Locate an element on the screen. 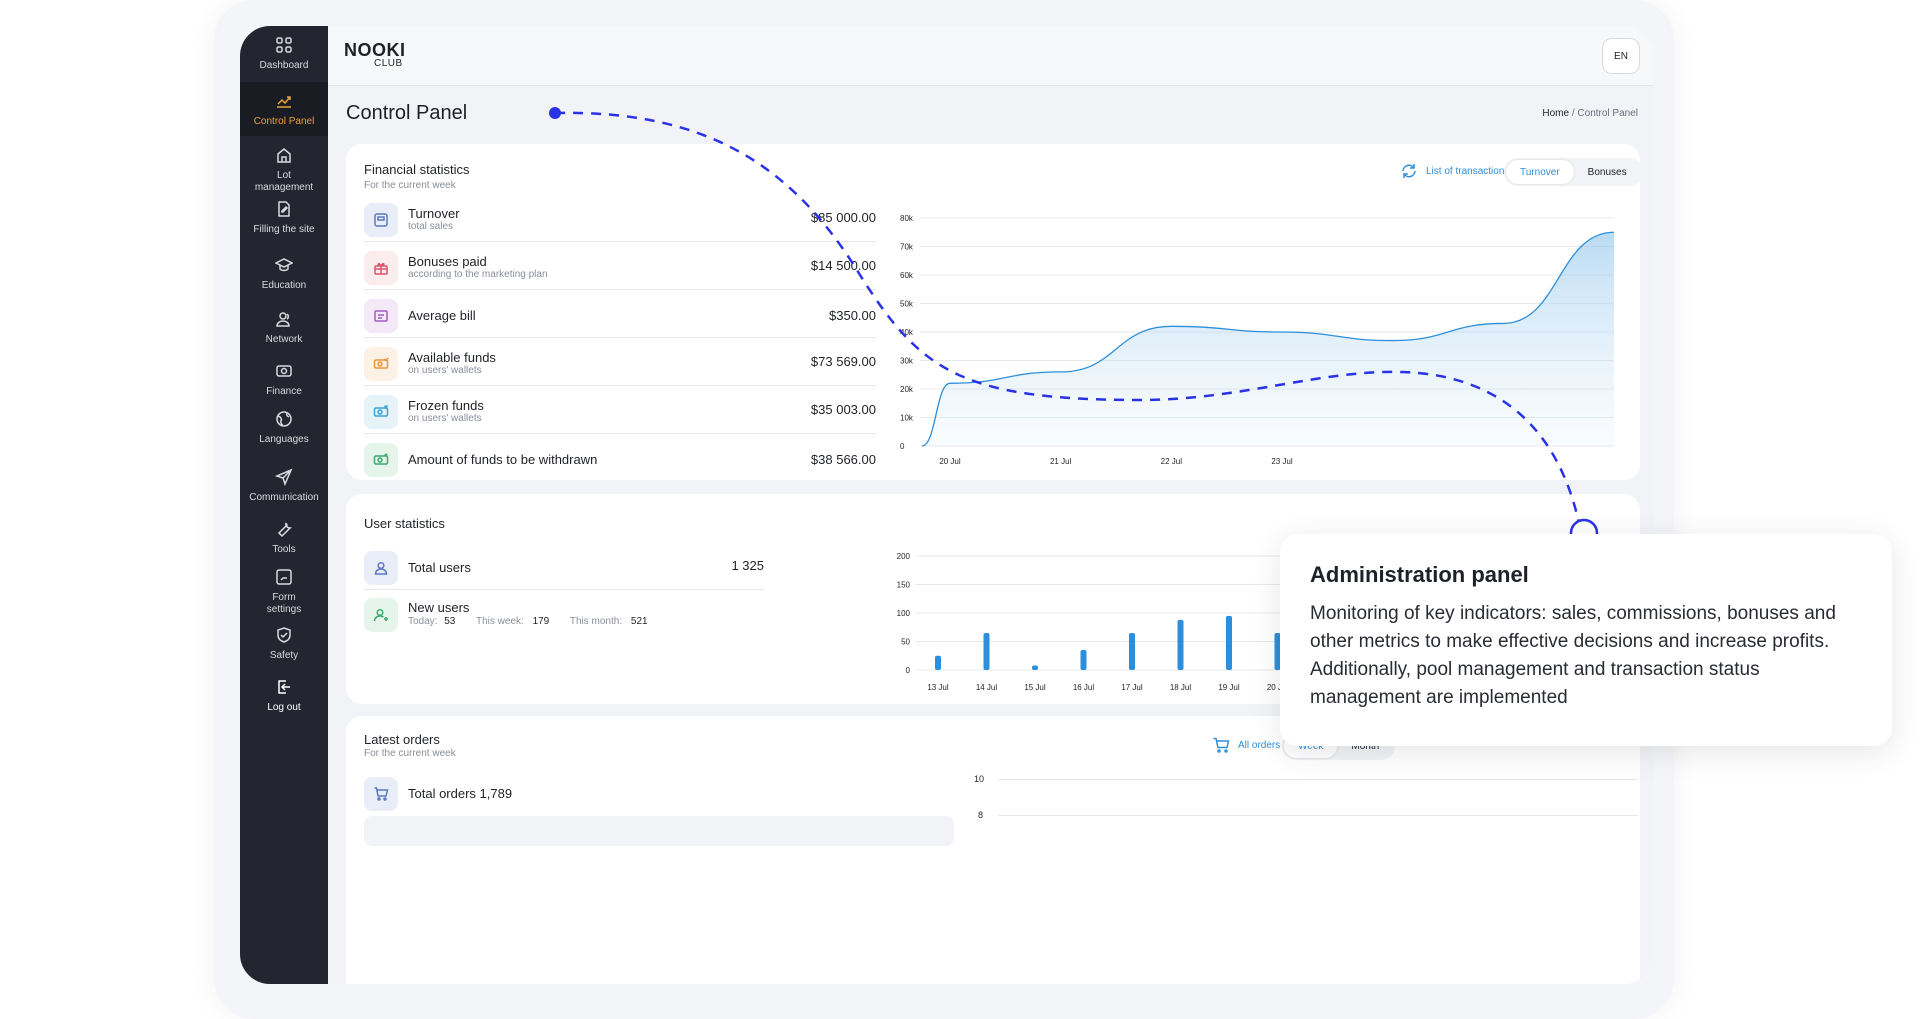 The image size is (1920, 1019). breadcrumb-home: Home is located at coordinates (1556, 113).